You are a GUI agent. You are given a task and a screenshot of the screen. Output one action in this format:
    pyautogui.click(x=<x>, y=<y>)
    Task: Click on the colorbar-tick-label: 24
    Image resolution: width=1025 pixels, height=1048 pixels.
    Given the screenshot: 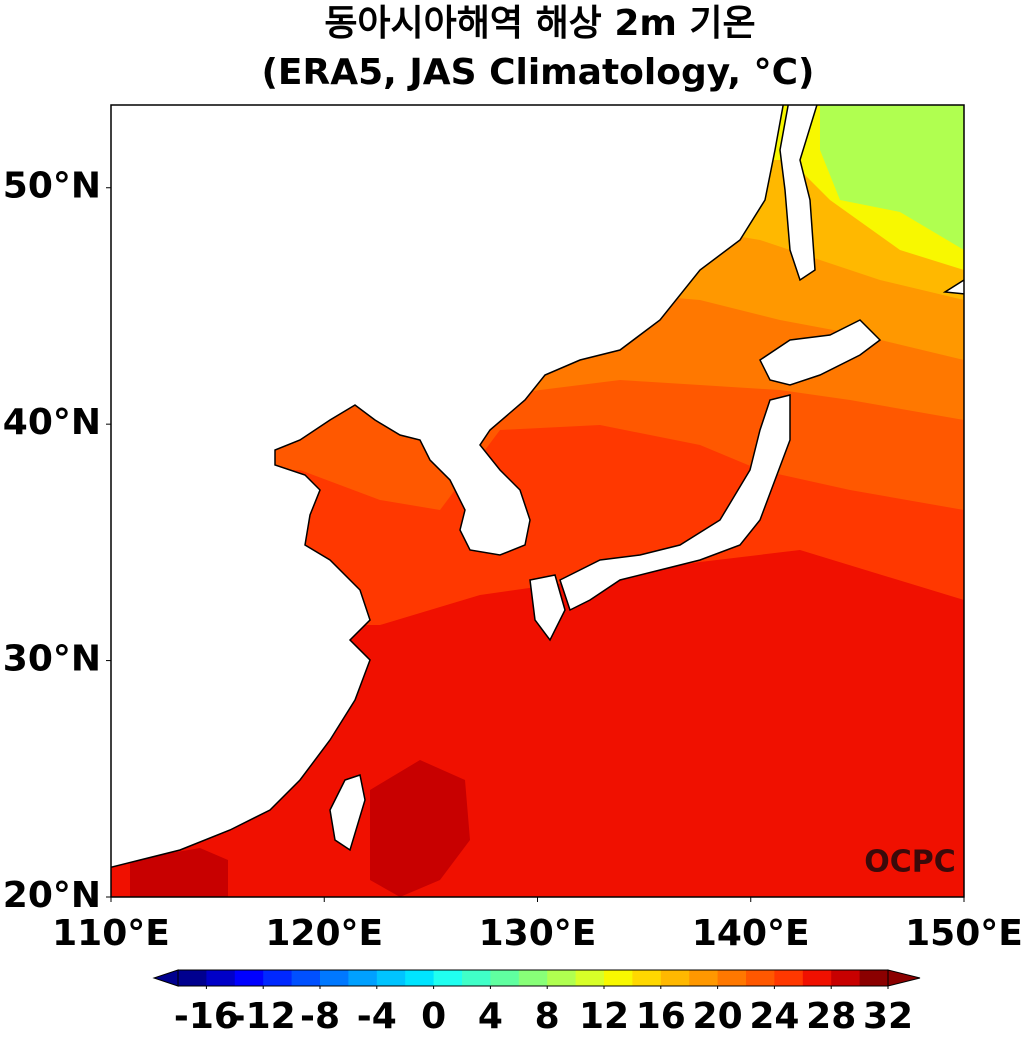 What is the action you would take?
    pyautogui.click(x=774, y=1016)
    